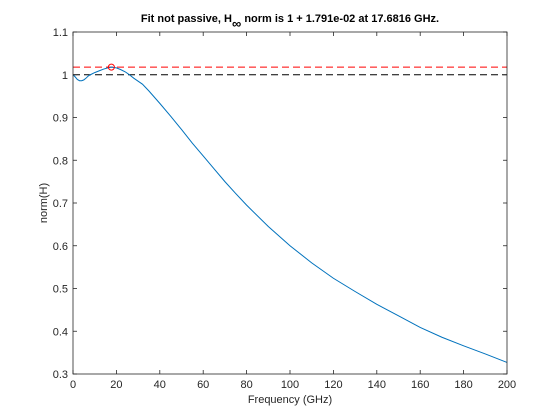 The image size is (560, 420). I want to click on y-tick-label: 0.4, so click(60, 332).